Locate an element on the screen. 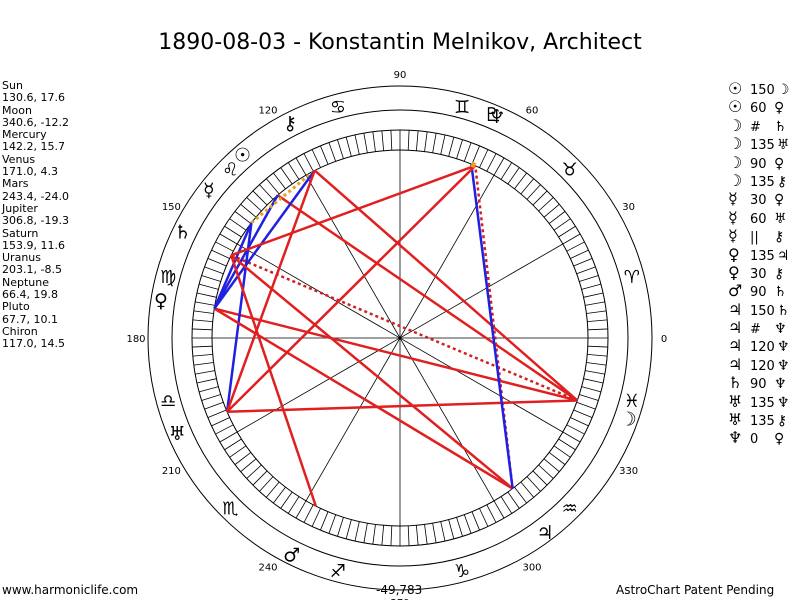  aspect-row: ☽ 90 ♀ is located at coordinates (758, 162).